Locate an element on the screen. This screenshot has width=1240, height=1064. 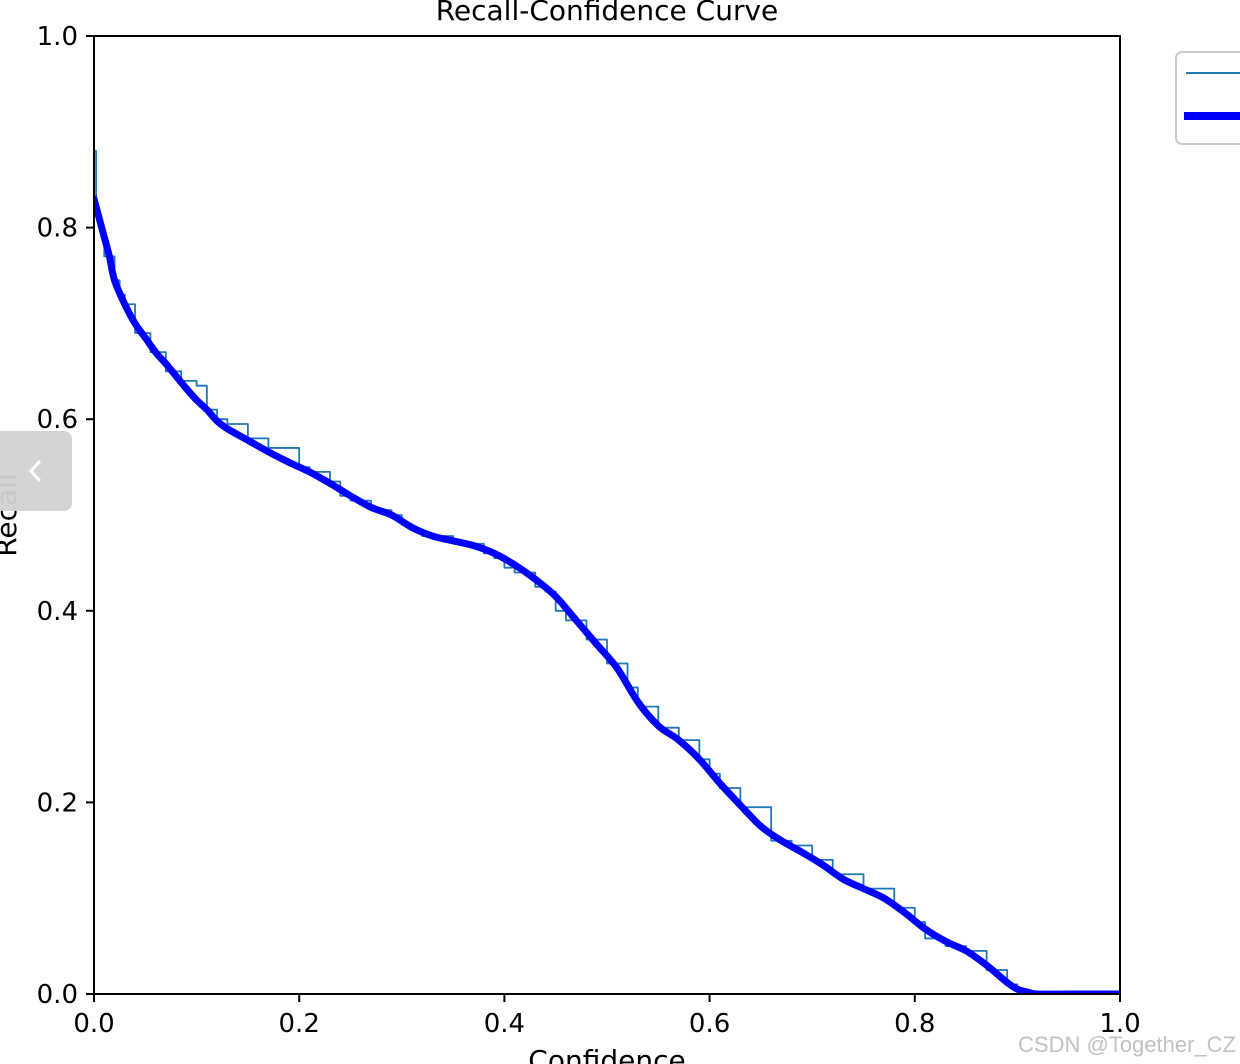
x-tick-label: 0.4 is located at coordinates (504, 1024).